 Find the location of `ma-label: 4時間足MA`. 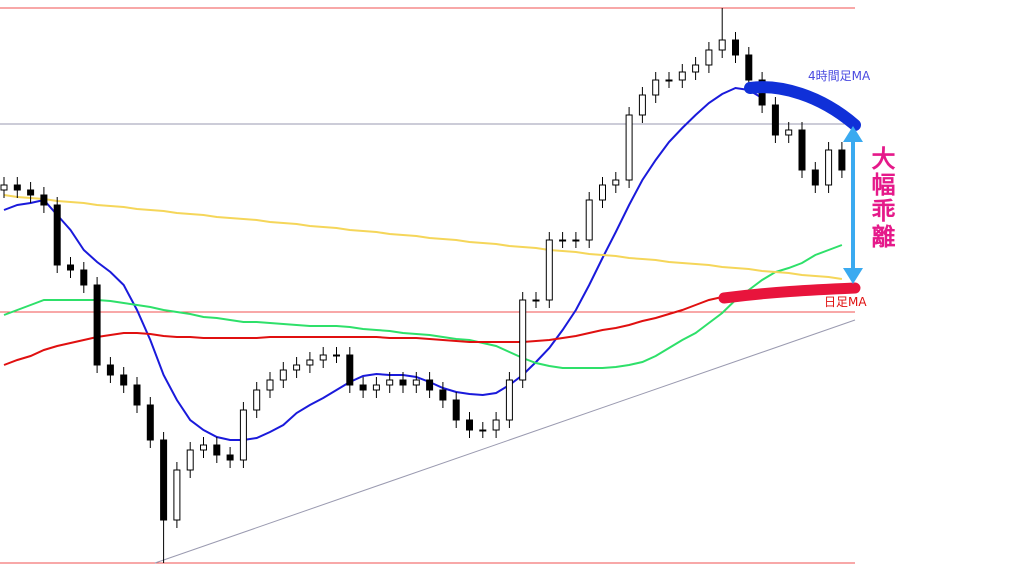

ma-label: 4時間足MA is located at coordinates (839, 76).